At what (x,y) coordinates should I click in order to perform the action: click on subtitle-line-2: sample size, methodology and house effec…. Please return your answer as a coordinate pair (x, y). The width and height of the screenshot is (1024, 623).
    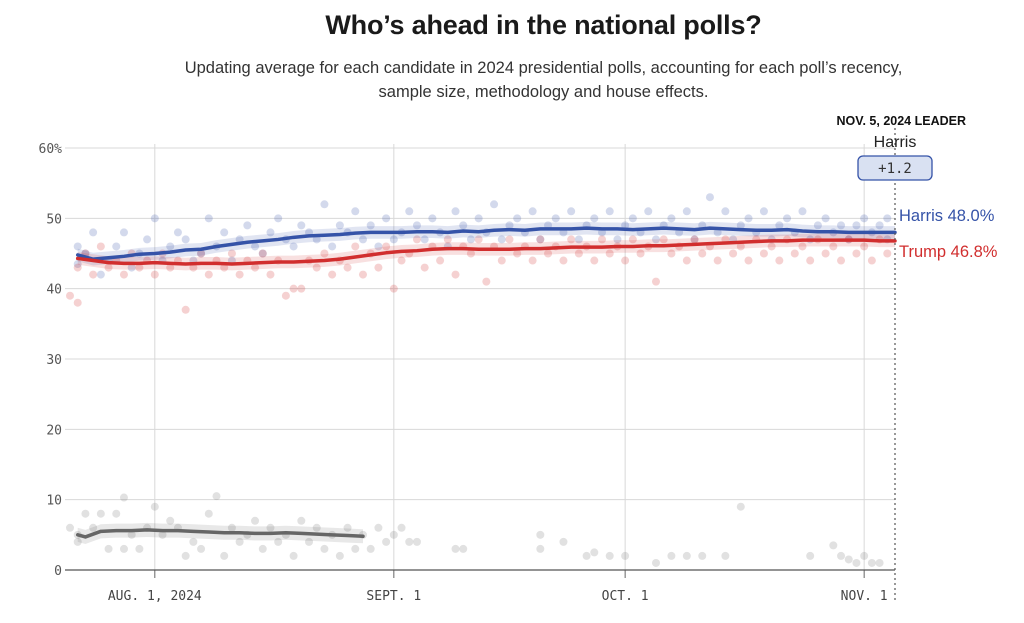
    Looking at the image, I should click on (543, 92).